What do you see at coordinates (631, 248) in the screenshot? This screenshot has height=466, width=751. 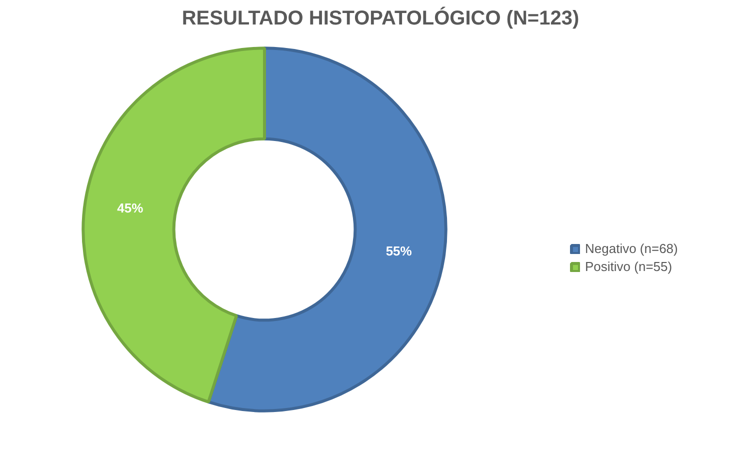 I see `legend-label: Negativo (n=68)` at bounding box center [631, 248].